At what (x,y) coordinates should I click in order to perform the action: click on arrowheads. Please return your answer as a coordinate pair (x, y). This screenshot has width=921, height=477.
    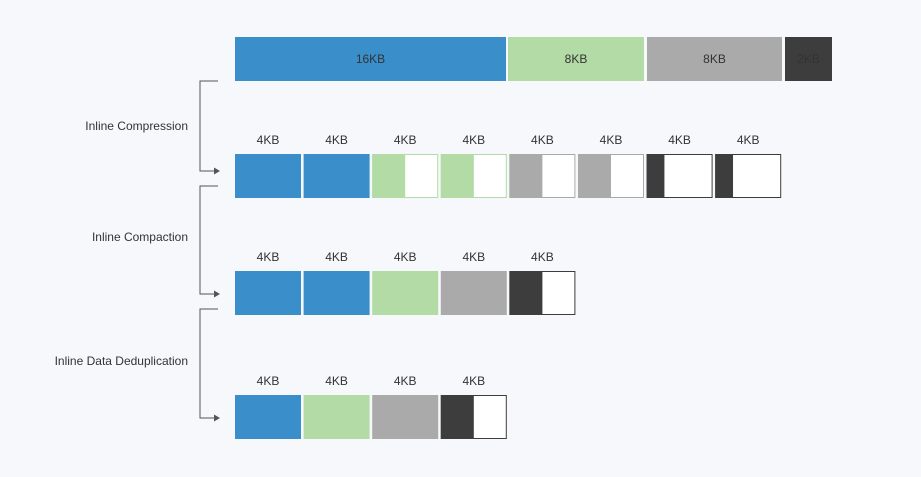
    Looking at the image, I should click on (217, 294).